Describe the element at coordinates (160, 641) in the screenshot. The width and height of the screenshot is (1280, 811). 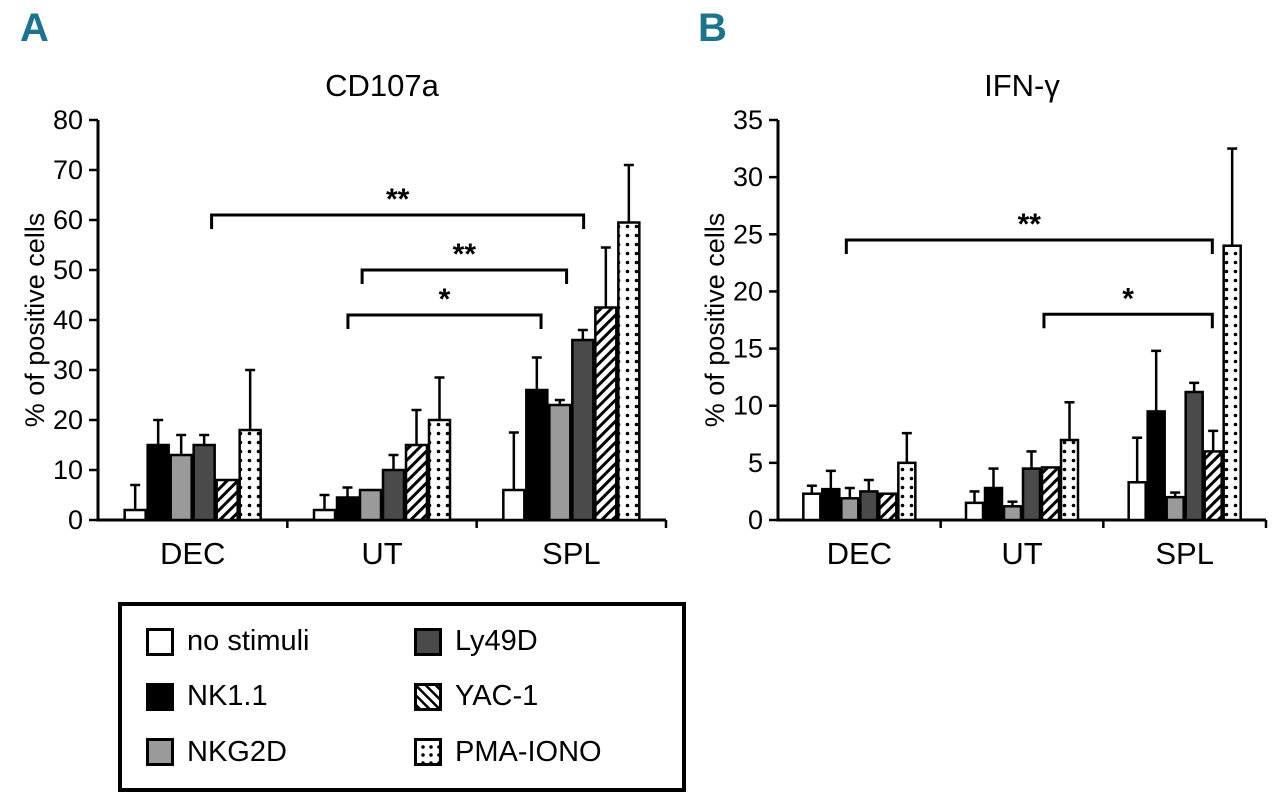
I see `legend-swatch-no-stimuli` at that location.